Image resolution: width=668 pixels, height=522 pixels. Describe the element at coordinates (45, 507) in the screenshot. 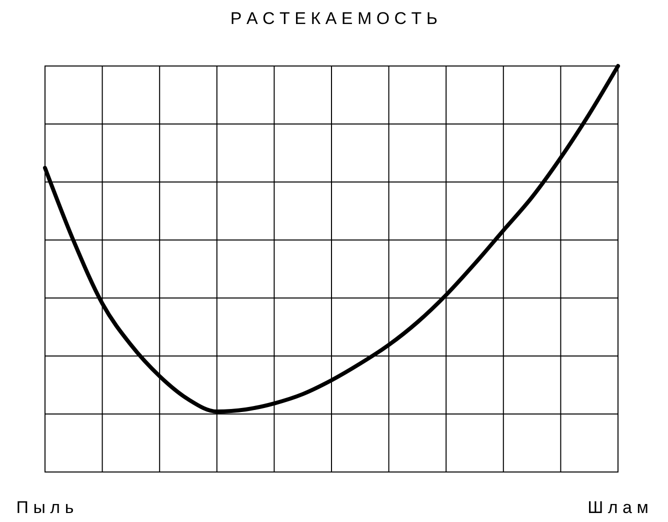

I see `x-tick-label: П ы л ь` at that location.